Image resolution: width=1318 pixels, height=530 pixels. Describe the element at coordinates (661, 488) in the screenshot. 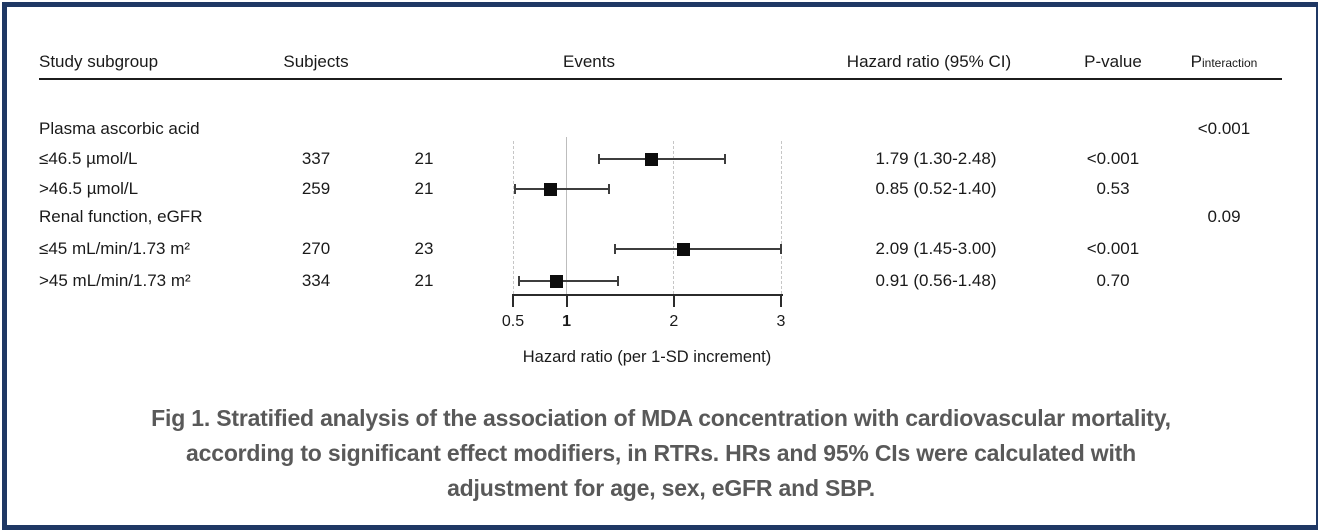

I see `caption-line-3: adjustment for age, sex, eGFR and SBP.` at that location.